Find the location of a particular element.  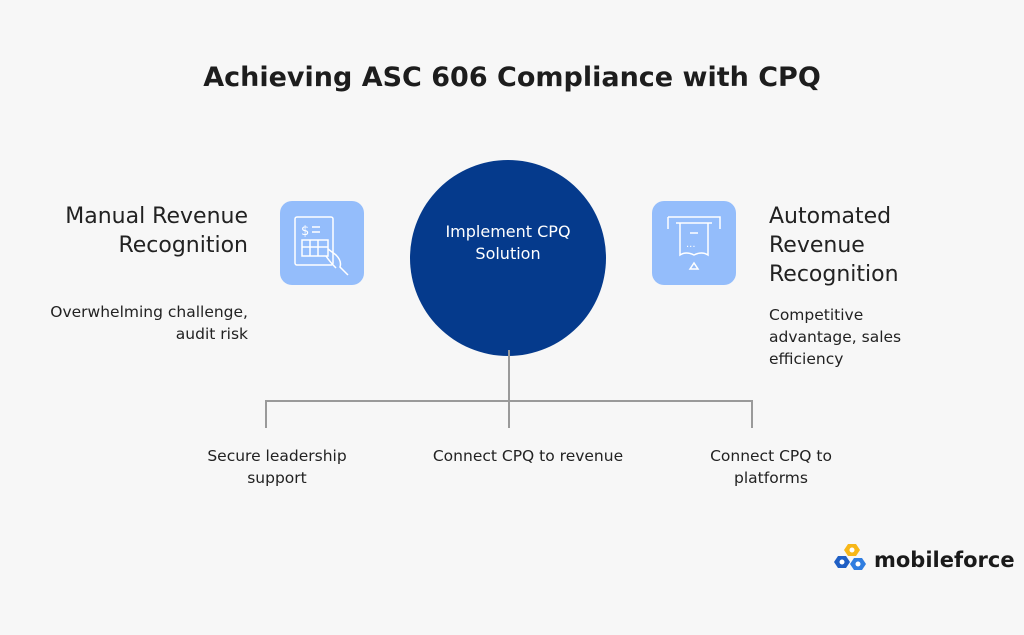

connector-trunk is located at coordinates (509, 389).